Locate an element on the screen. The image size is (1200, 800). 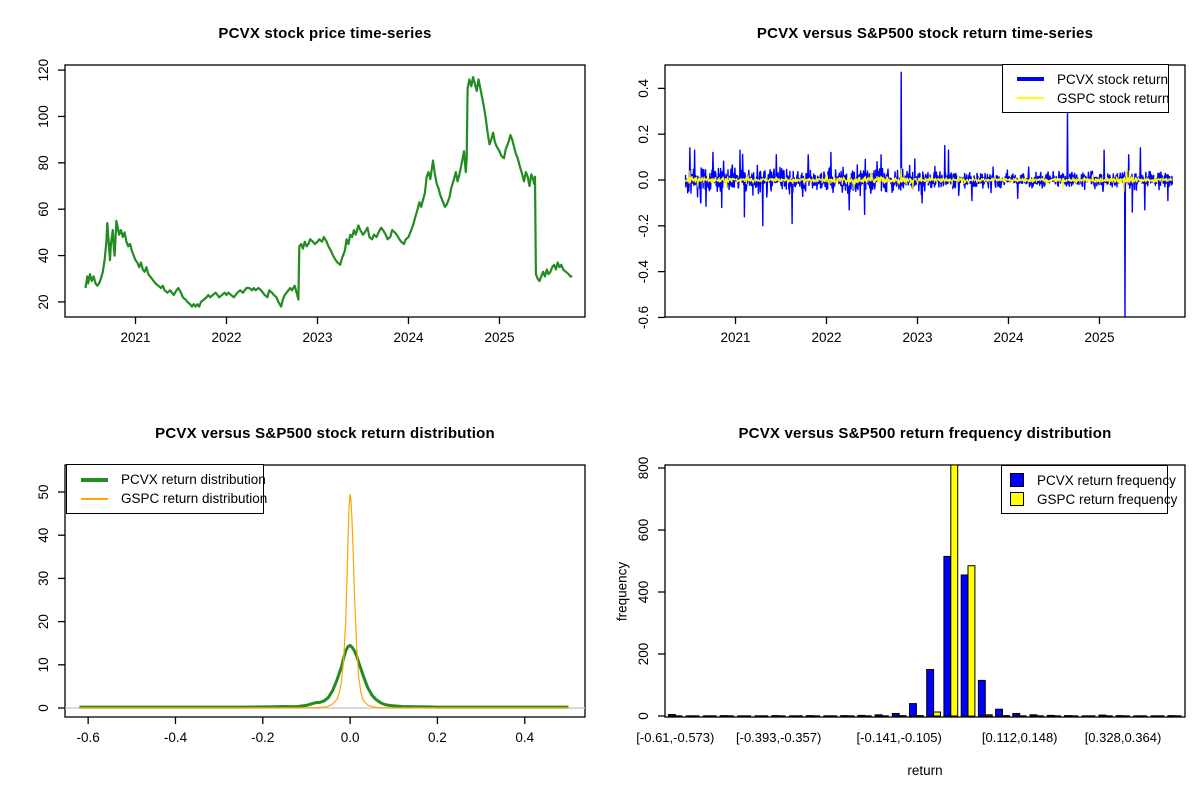
bar-pcvx-bin21 is located at coordinates (1033, 715).